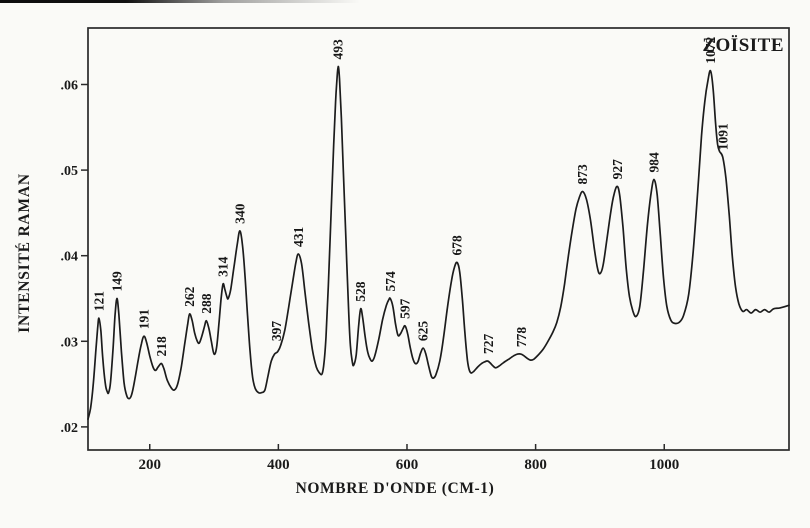  Describe the element at coordinates (535, 465) in the screenshot. I see `x-tick-label: 800` at that location.